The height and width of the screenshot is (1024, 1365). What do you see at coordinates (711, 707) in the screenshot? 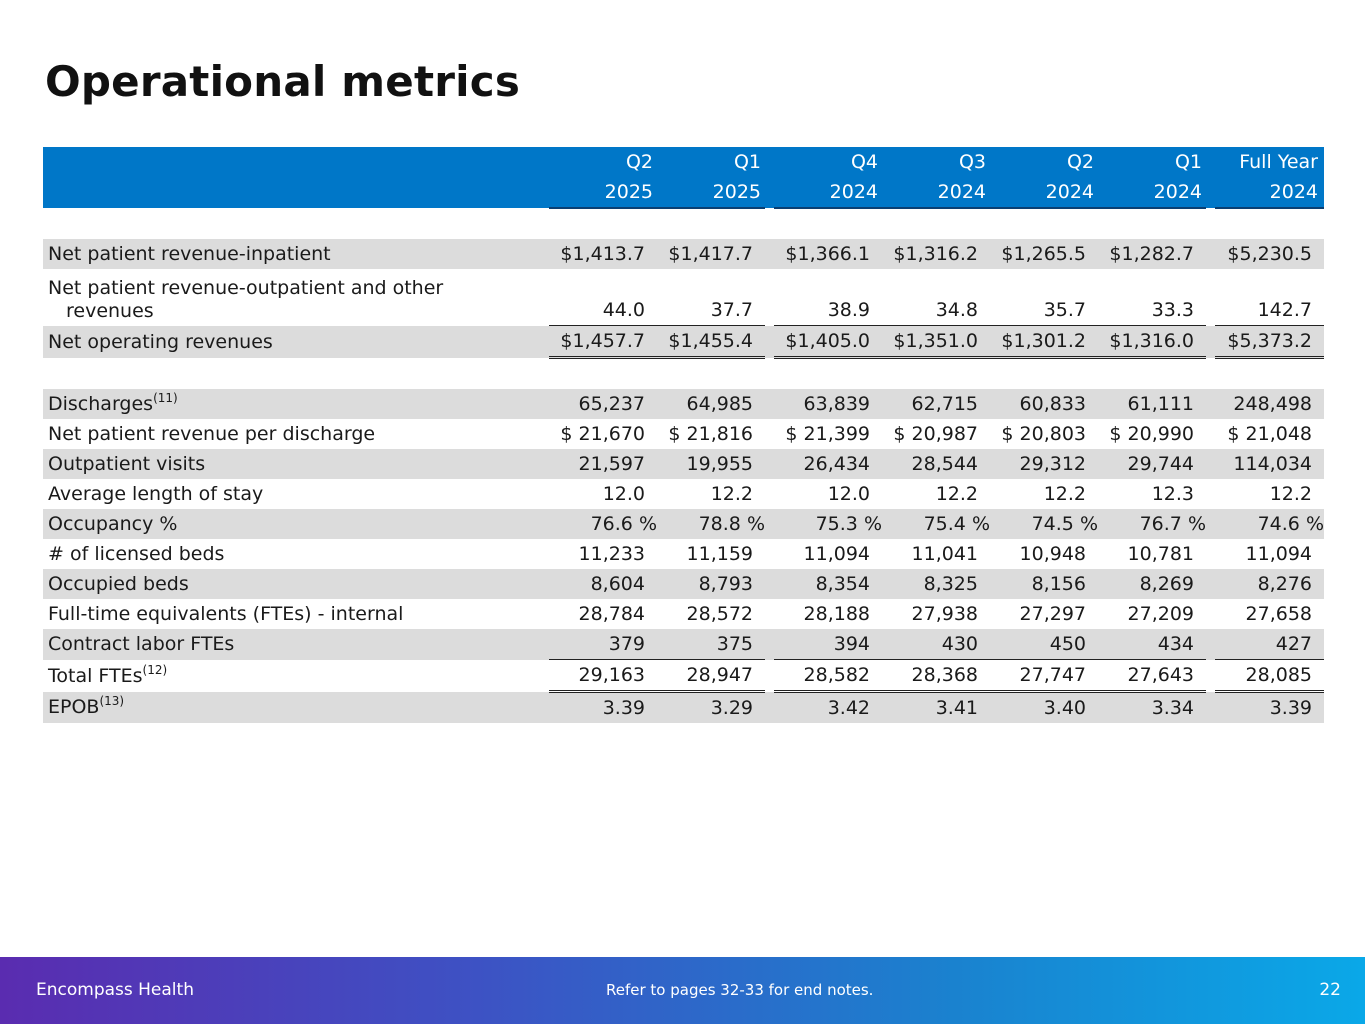
I see `cell-value: 3.29` at bounding box center [711, 707].